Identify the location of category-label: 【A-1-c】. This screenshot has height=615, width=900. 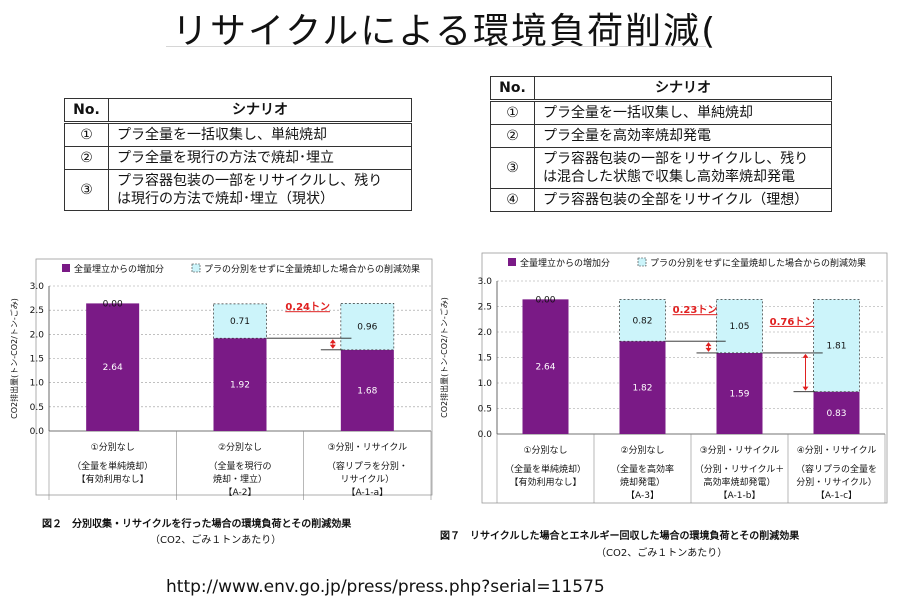
(836, 495).